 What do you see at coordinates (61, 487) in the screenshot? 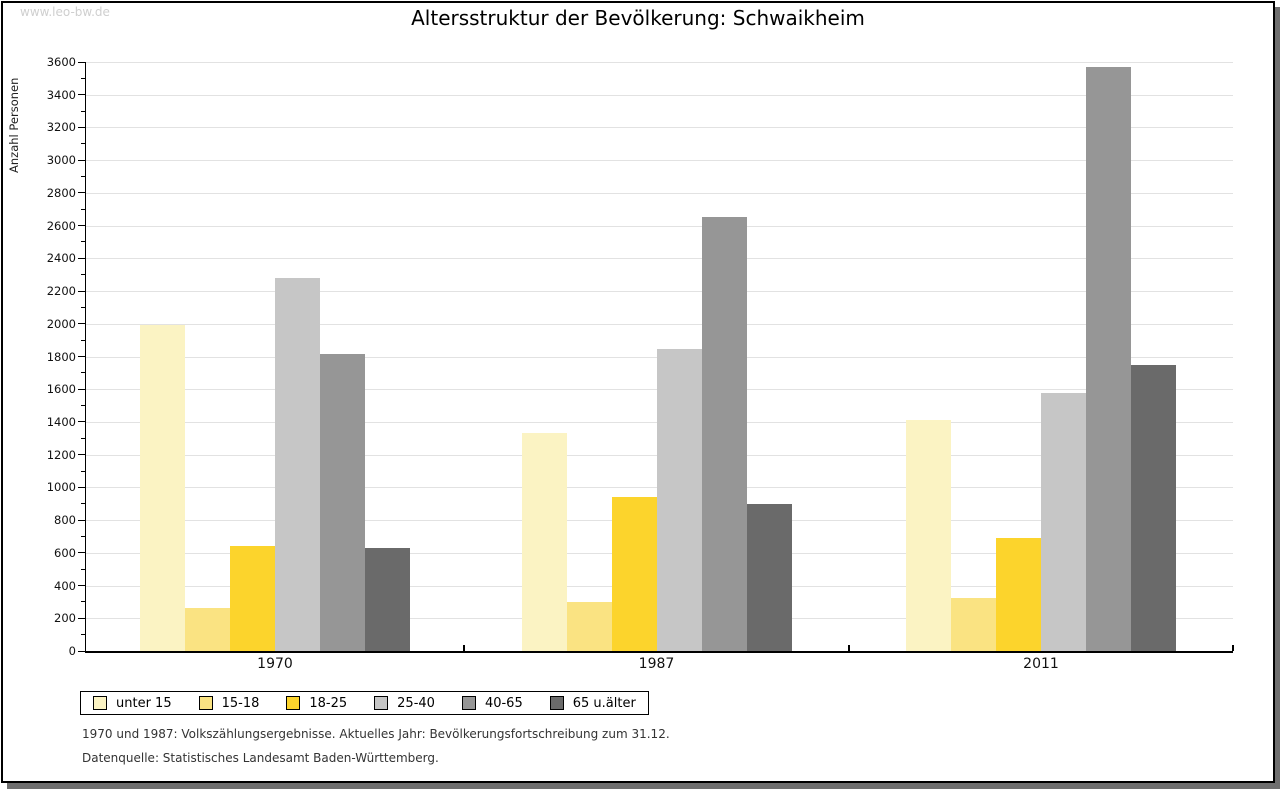
I see `y-axis-tick-label: 1000` at bounding box center [61, 487].